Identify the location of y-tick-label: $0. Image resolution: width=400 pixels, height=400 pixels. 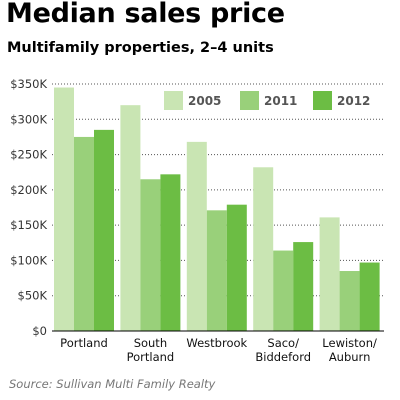
(39, 331).